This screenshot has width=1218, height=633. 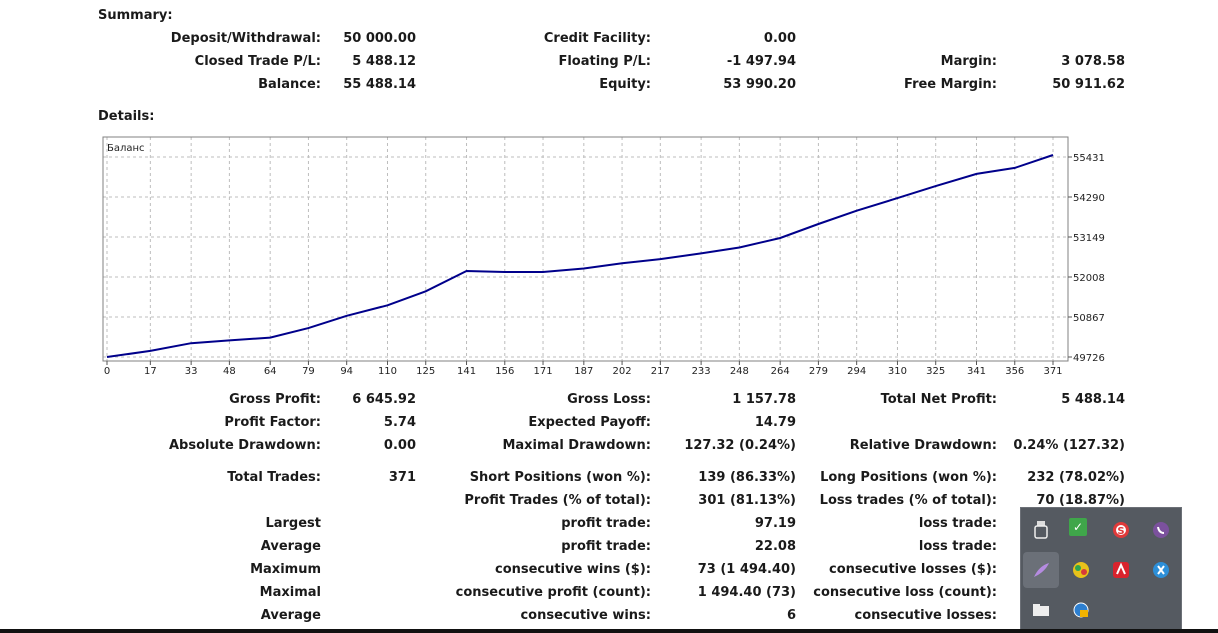 What do you see at coordinates (609, 399) in the screenshot?
I see `gross-loss-label: Gross Loss:` at bounding box center [609, 399].